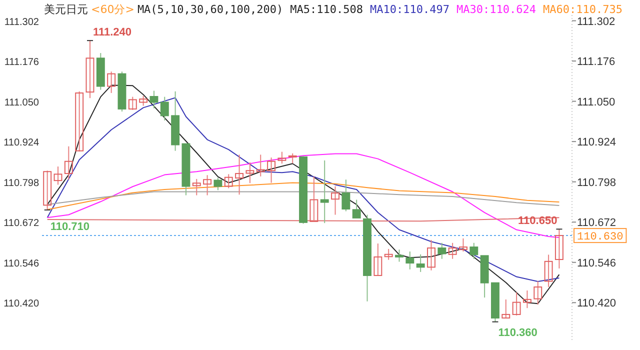 This screenshot has height=350, width=640. What do you see at coordinates (596, 62) in the screenshot?
I see `y2-tick-label: 111.176` at bounding box center [596, 62].